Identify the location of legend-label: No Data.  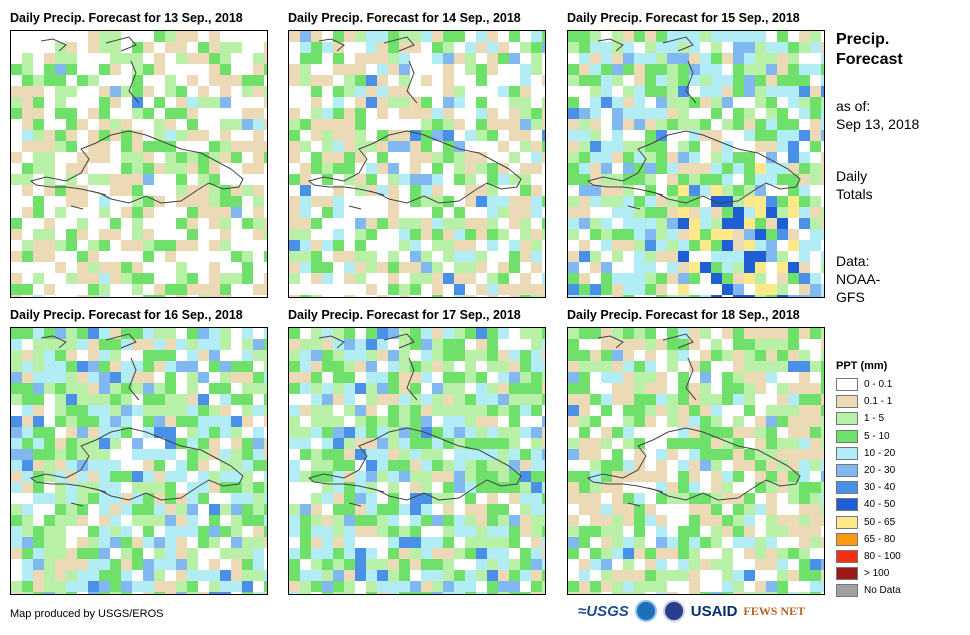
(882, 591).